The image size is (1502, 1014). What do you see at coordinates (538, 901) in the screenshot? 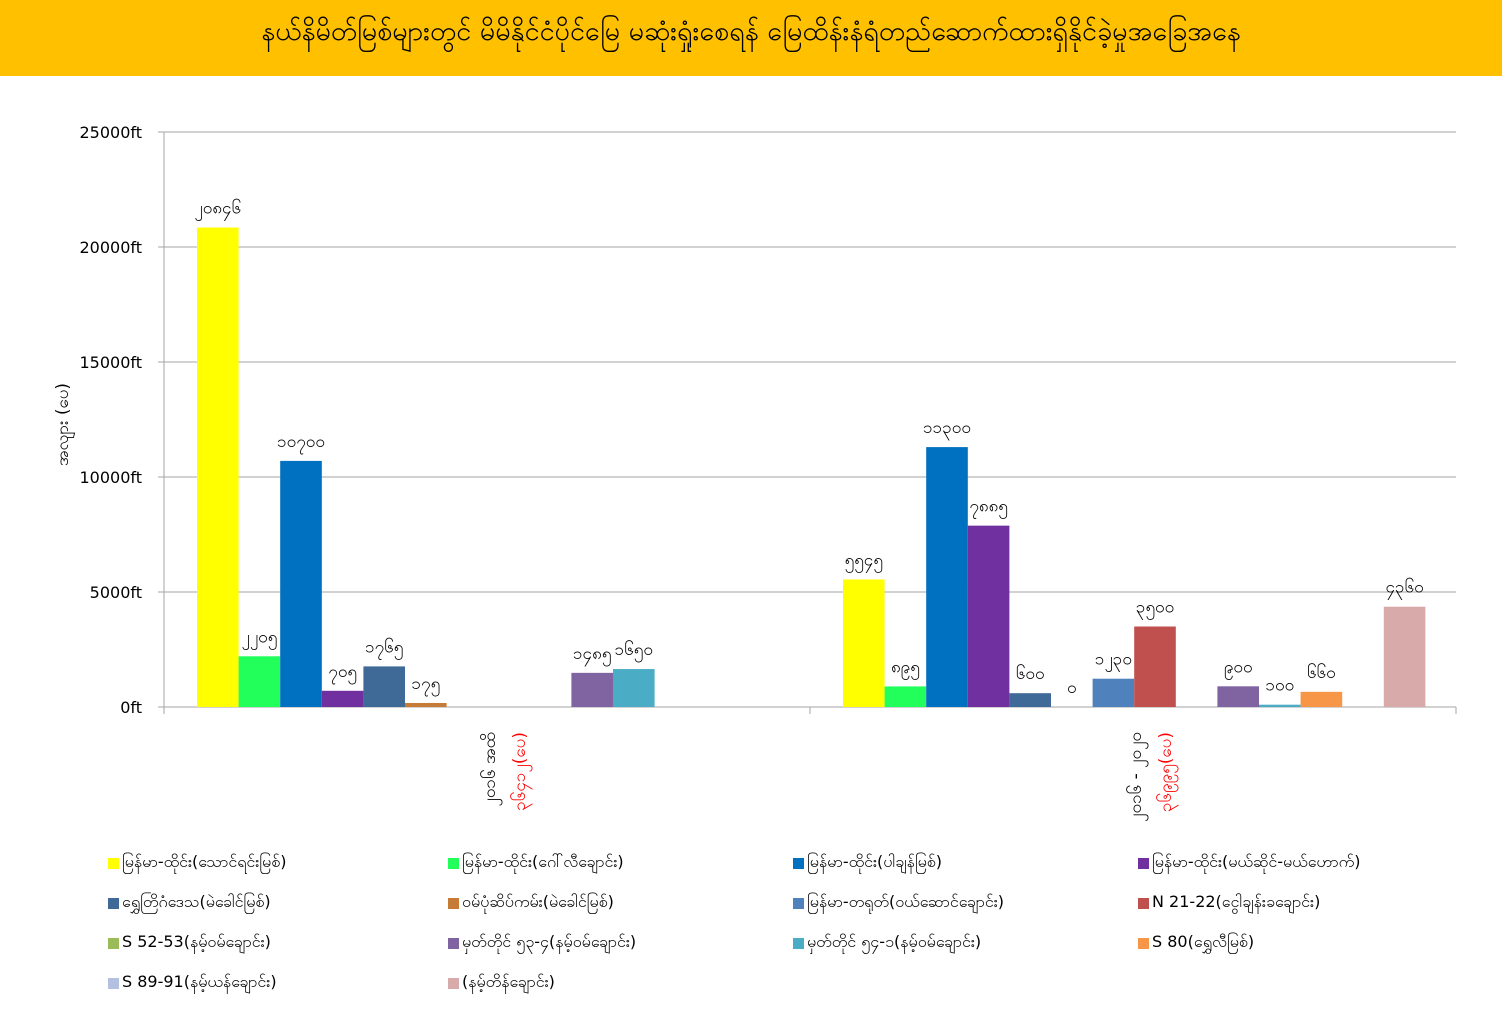
I see `legend-label: ဝမ်ပုံဆိပ်ကမ်း(မဲခေါင်မြစ်)` at bounding box center [538, 901].